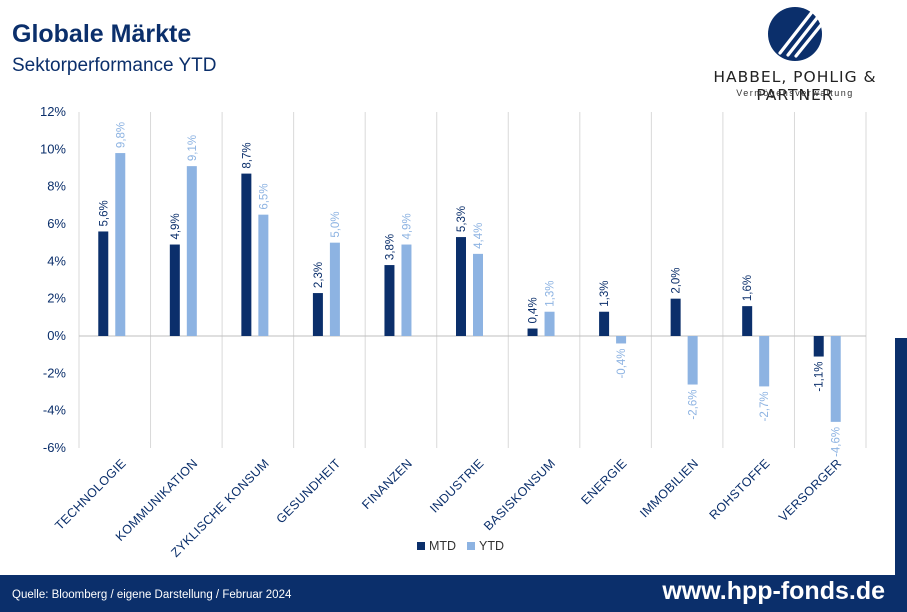  What do you see at coordinates (551, 294) in the screenshot?
I see `ytd-value-label: 1,3%` at bounding box center [551, 294].